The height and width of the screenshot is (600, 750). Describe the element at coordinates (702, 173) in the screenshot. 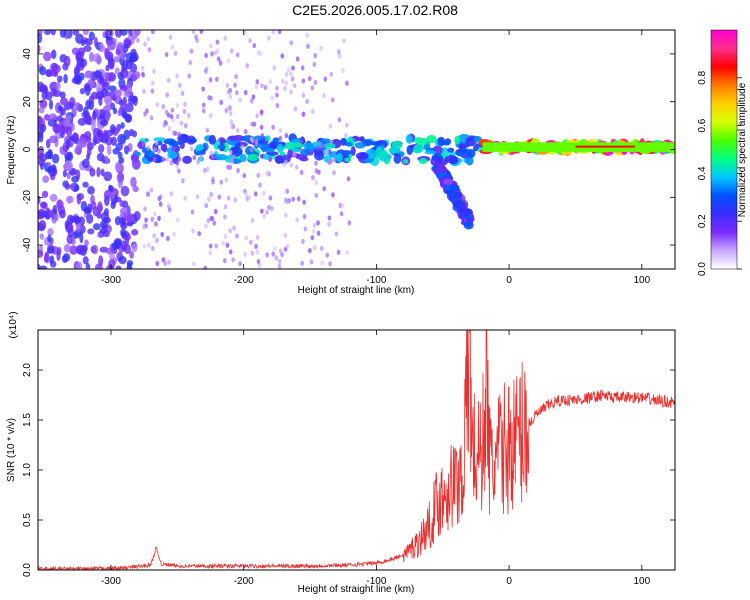

I see `colorbar-tick-label: 0.4` at that location.